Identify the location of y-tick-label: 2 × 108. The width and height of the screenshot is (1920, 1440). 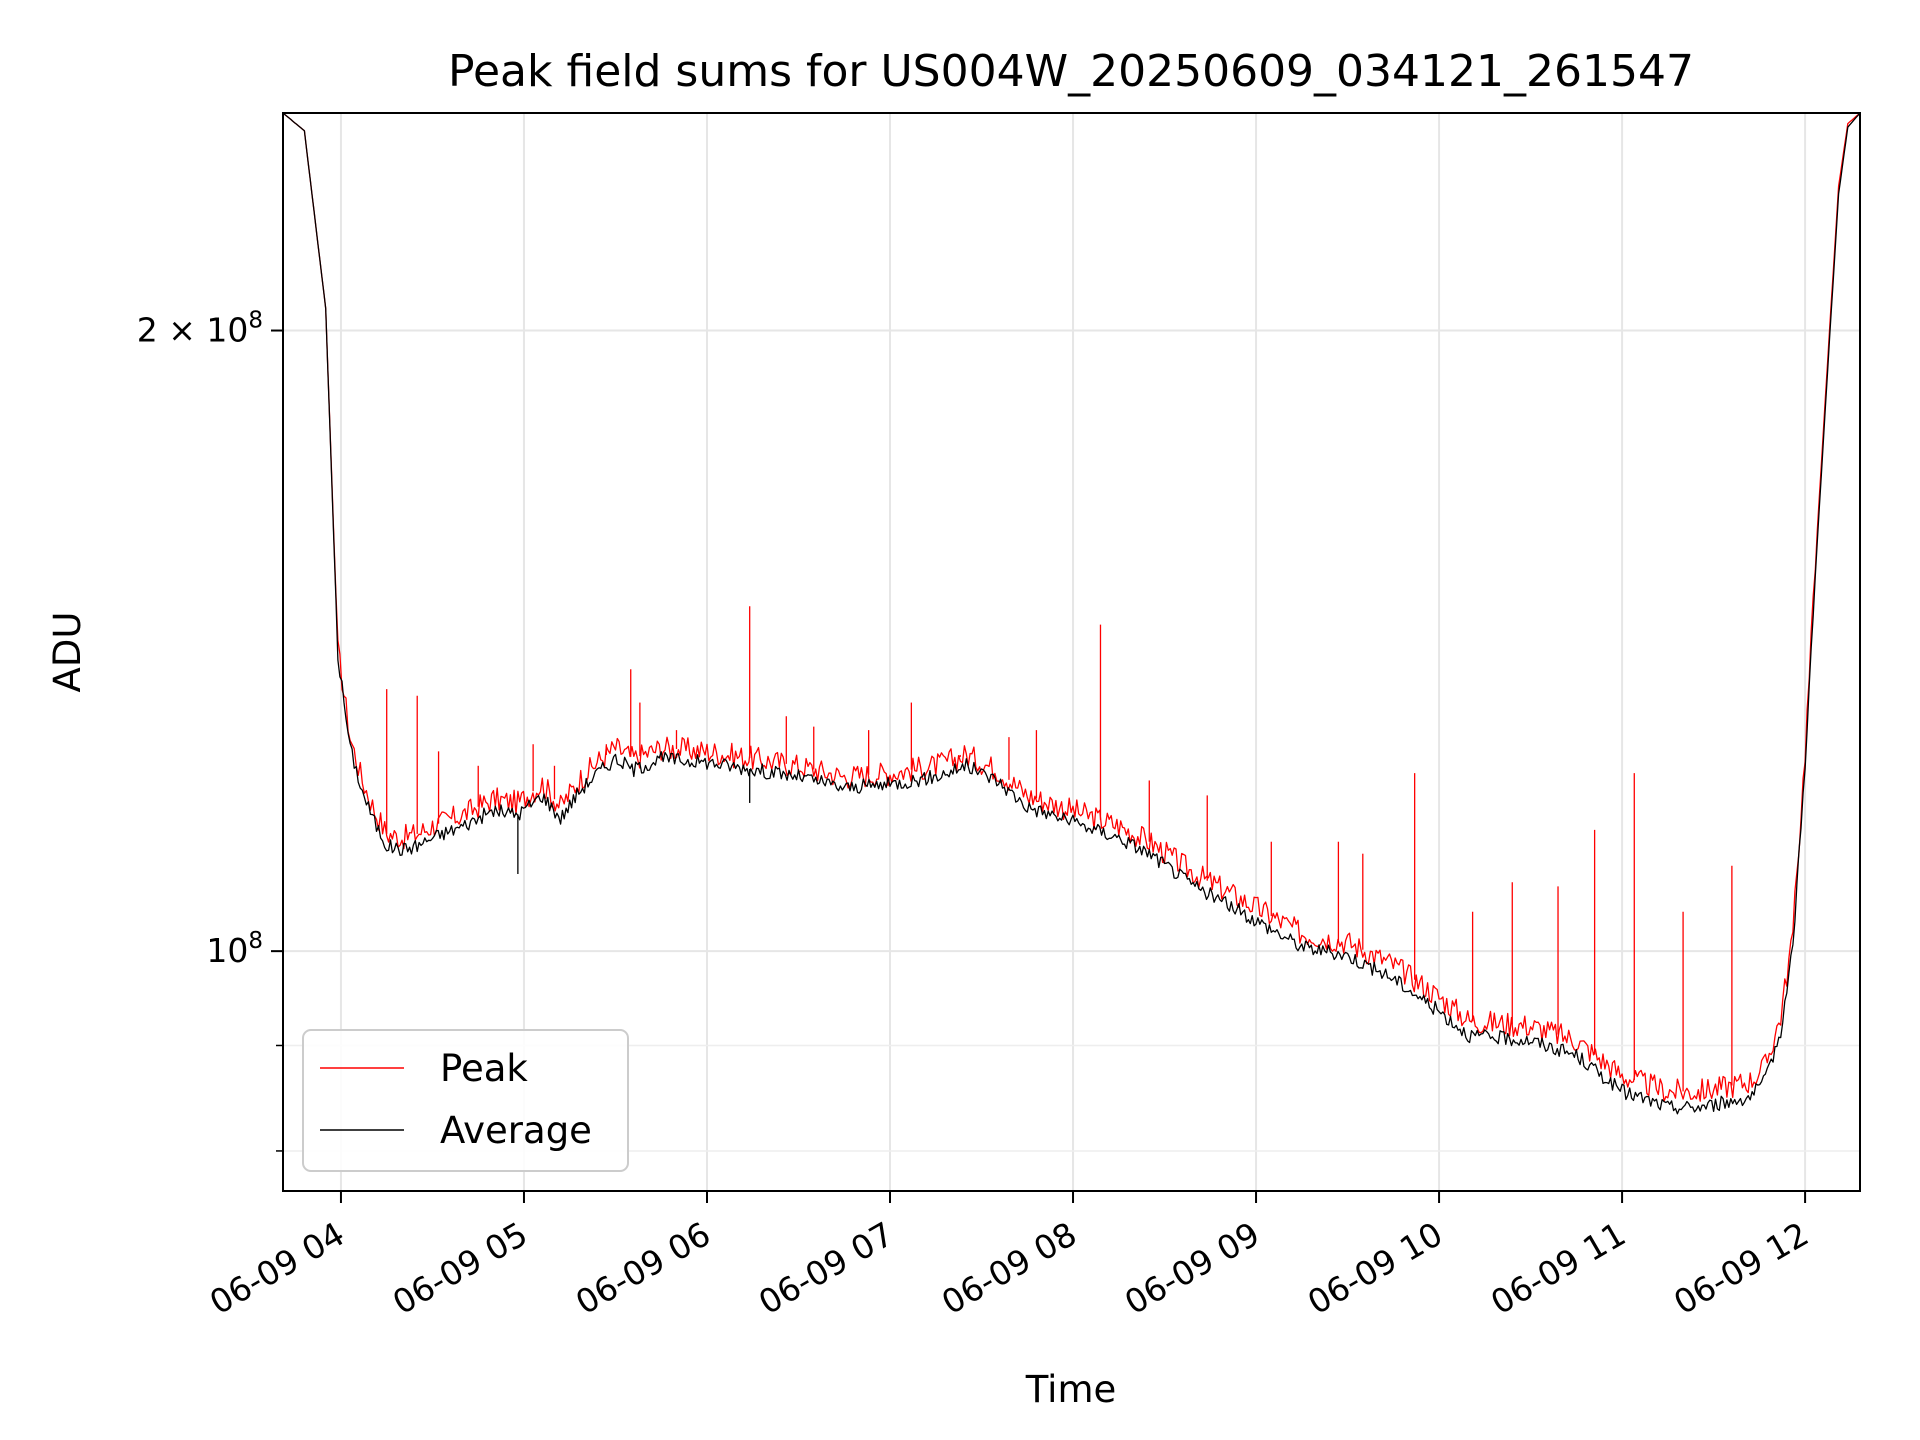
(200, 329).